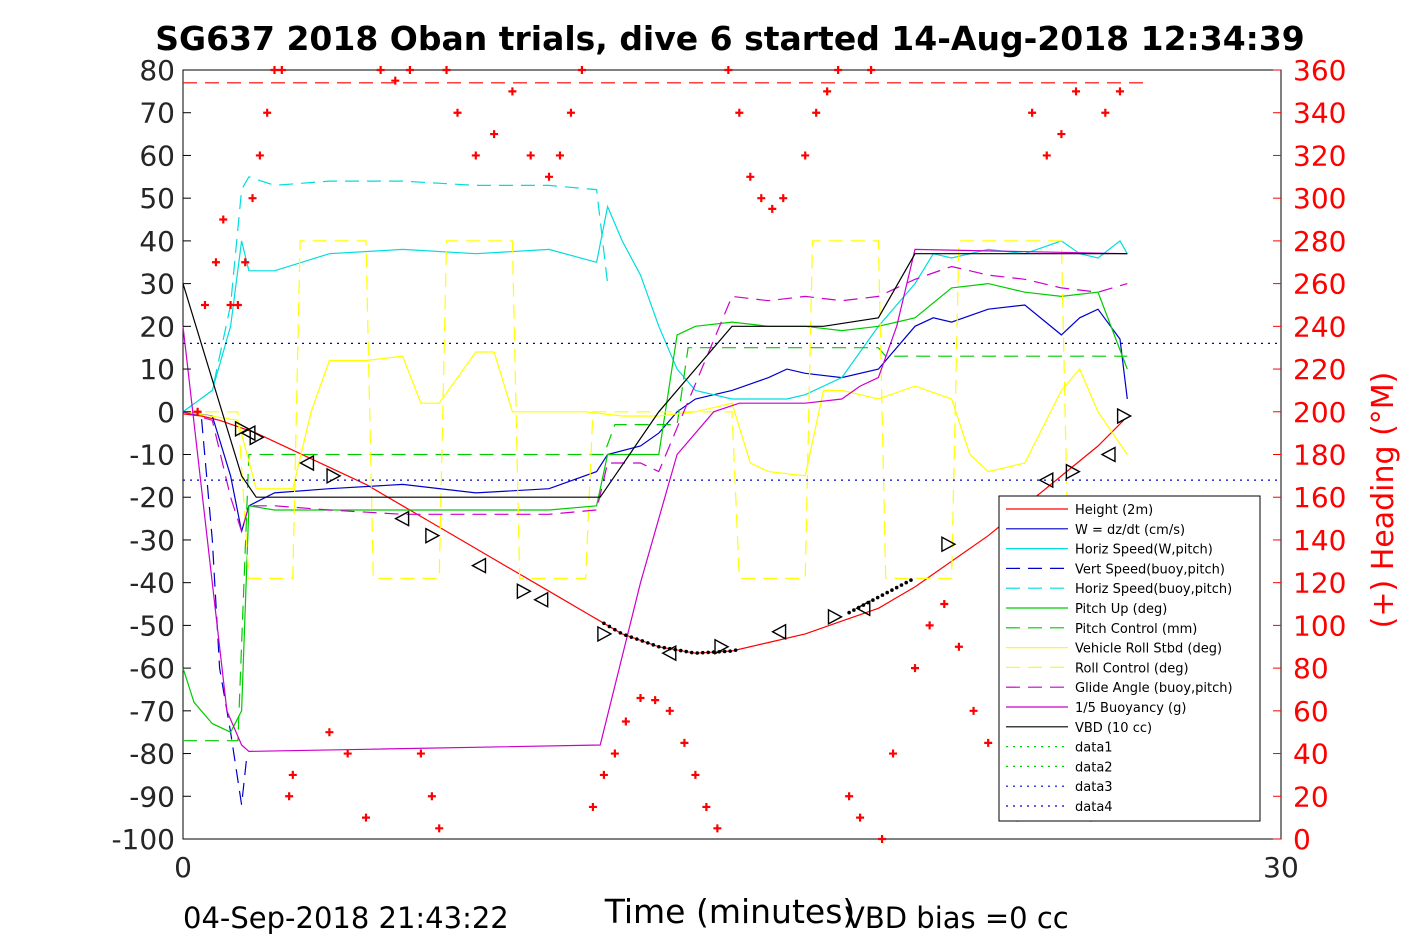 The height and width of the screenshot is (945, 1417). Describe the element at coordinates (1311, 711) in the screenshot. I see `y-right-tick-label: 60` at that location.